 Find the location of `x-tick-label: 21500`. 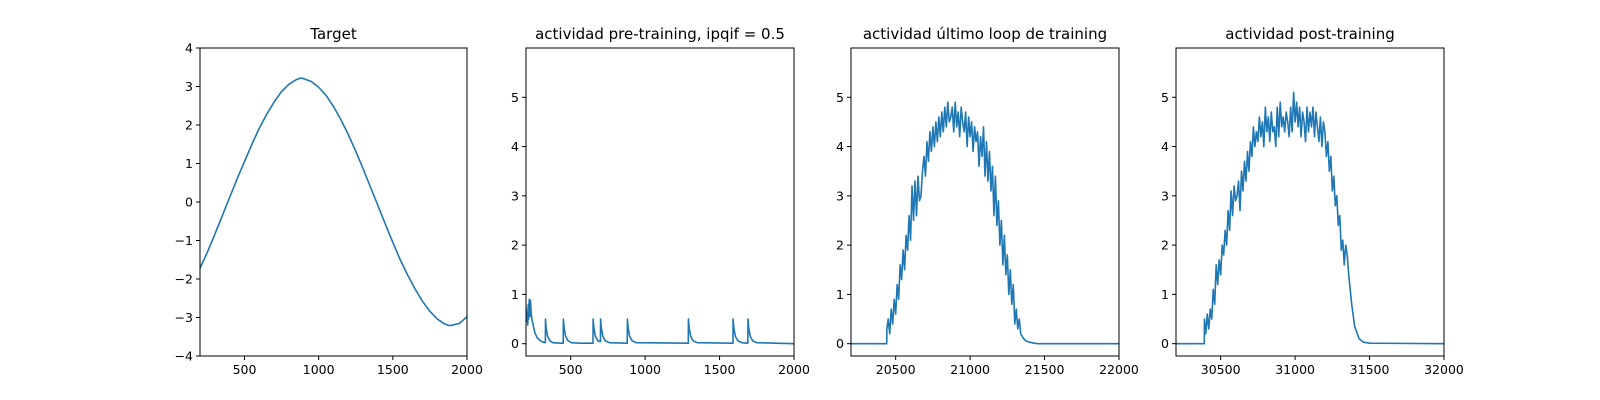

x-tick-label: 21500 is located at coordinates (1045, 369).